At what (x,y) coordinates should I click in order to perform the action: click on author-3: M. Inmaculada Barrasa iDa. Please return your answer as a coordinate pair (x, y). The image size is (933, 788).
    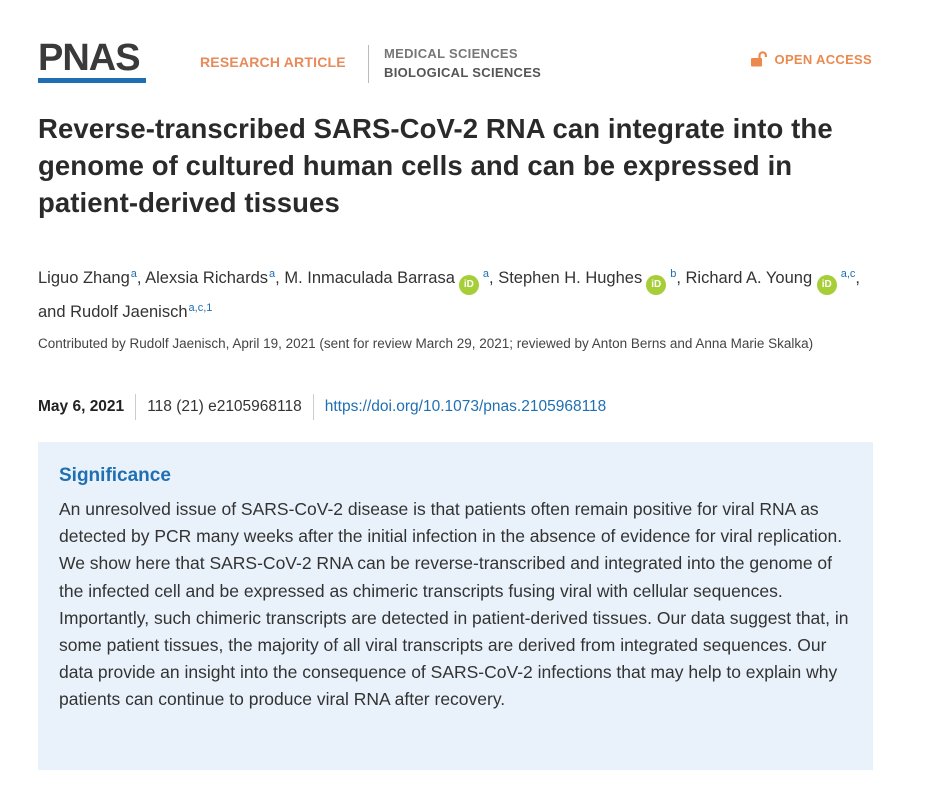
    Looking at the image, I should click on (387, 281).